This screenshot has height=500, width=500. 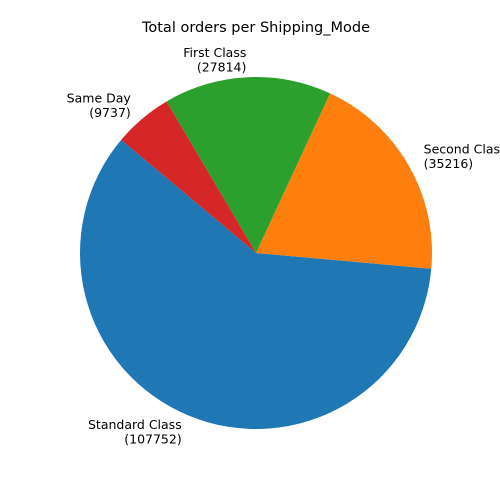 I want to click on slice-label-standard-class: Standard Class (107752), so click(x=135, y=432).